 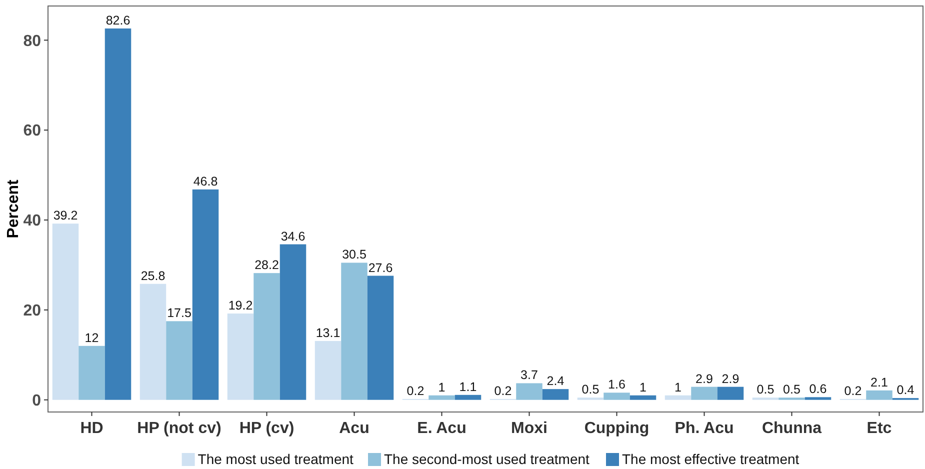 I want to click on data-label: 82.6, so click(x=118, y=20).